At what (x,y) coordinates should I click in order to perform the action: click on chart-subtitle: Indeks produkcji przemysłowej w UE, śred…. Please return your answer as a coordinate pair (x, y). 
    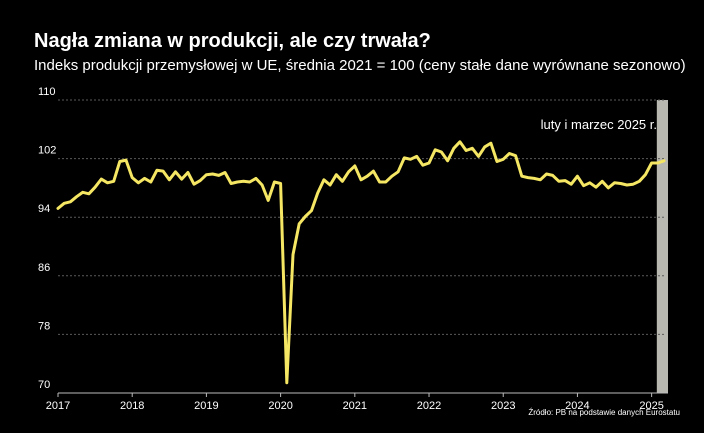
    Looking at the image, I should click on (360, 65).